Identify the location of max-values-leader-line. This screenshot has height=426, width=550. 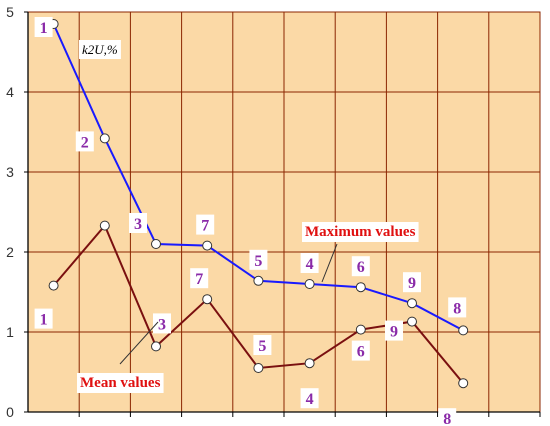
(329, 263).